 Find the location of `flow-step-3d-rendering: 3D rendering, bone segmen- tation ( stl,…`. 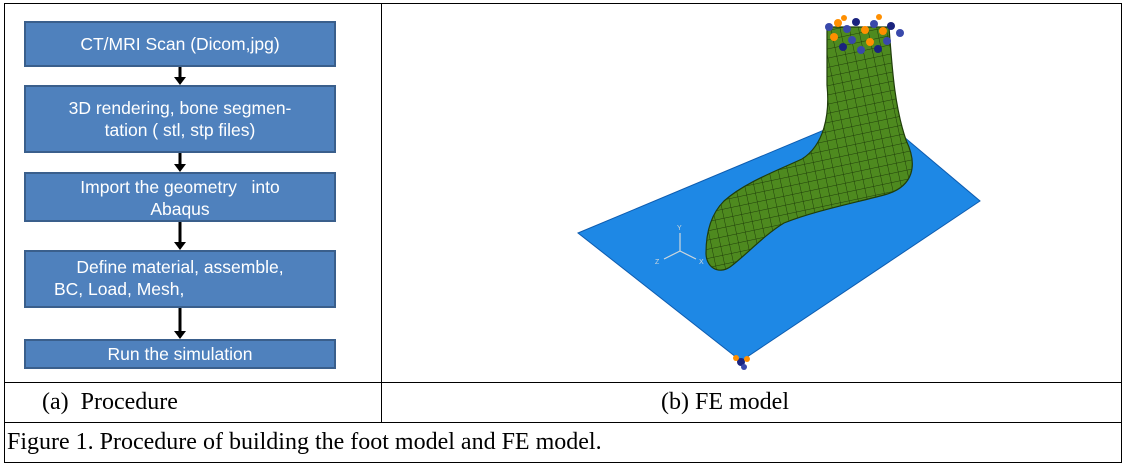

flow-step-3d-rendering: 3D rendering, bone segmen- tation ( stl,… is located at coordinates (180, 119).